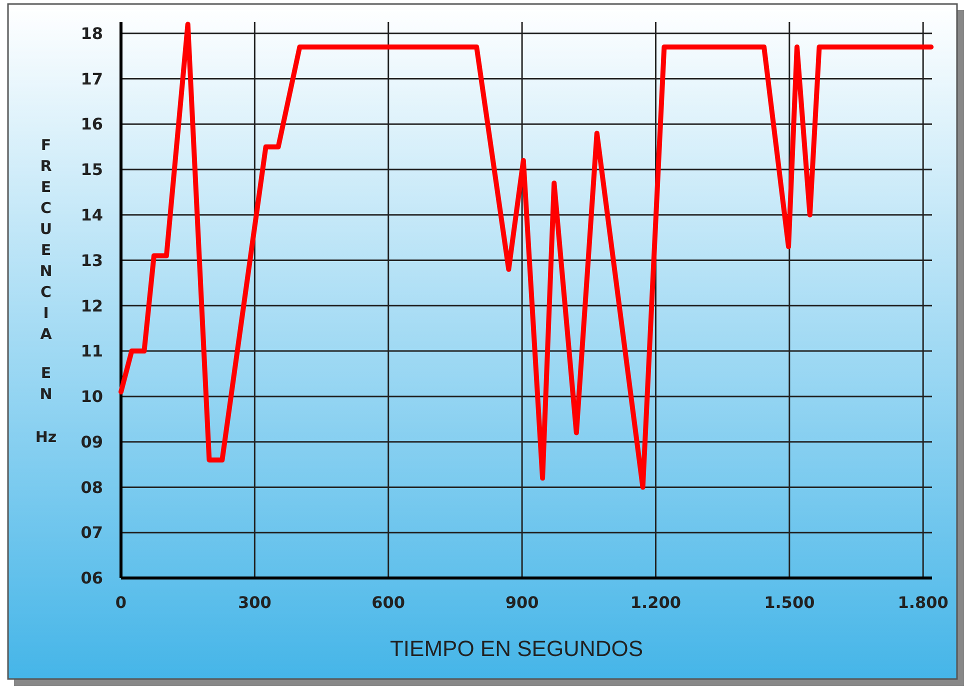 Image resolution: width=968 pixels, height=687 pixels. Describe the element at coordinates (517, 648) in the screenshot. I see `x-axis-title: TIEMPO EN SEGUNDOS` at that location.